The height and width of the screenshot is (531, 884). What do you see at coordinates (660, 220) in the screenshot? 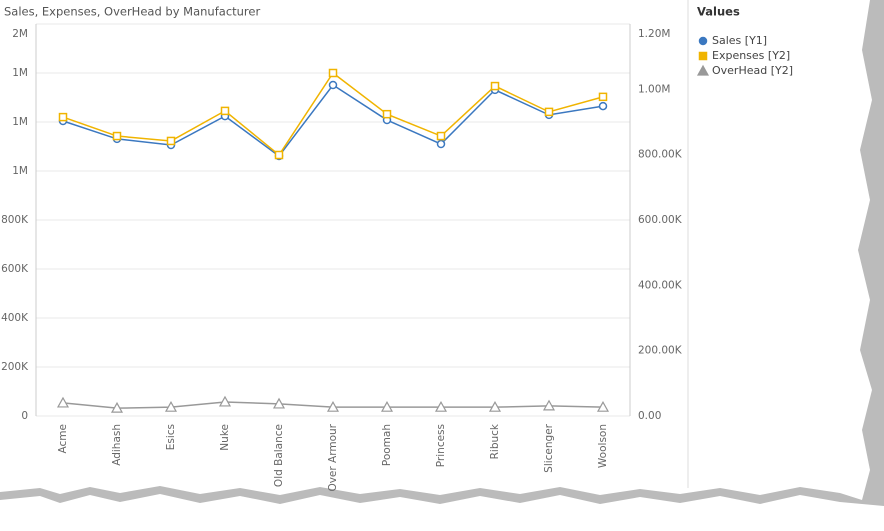
I see `y2-tick-label: 600.00K` at bounding box center [660, 220].